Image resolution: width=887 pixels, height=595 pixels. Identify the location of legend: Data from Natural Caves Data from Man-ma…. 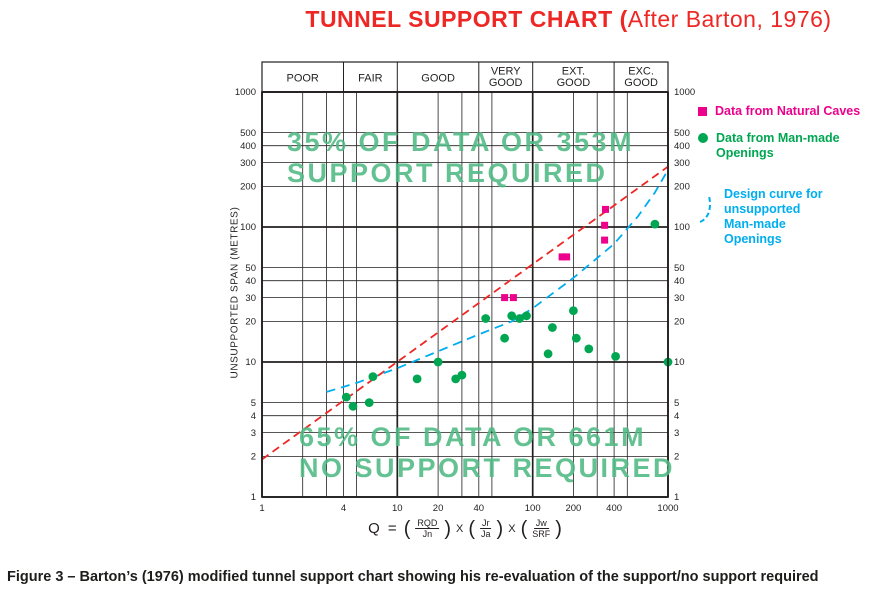
(791, 181).